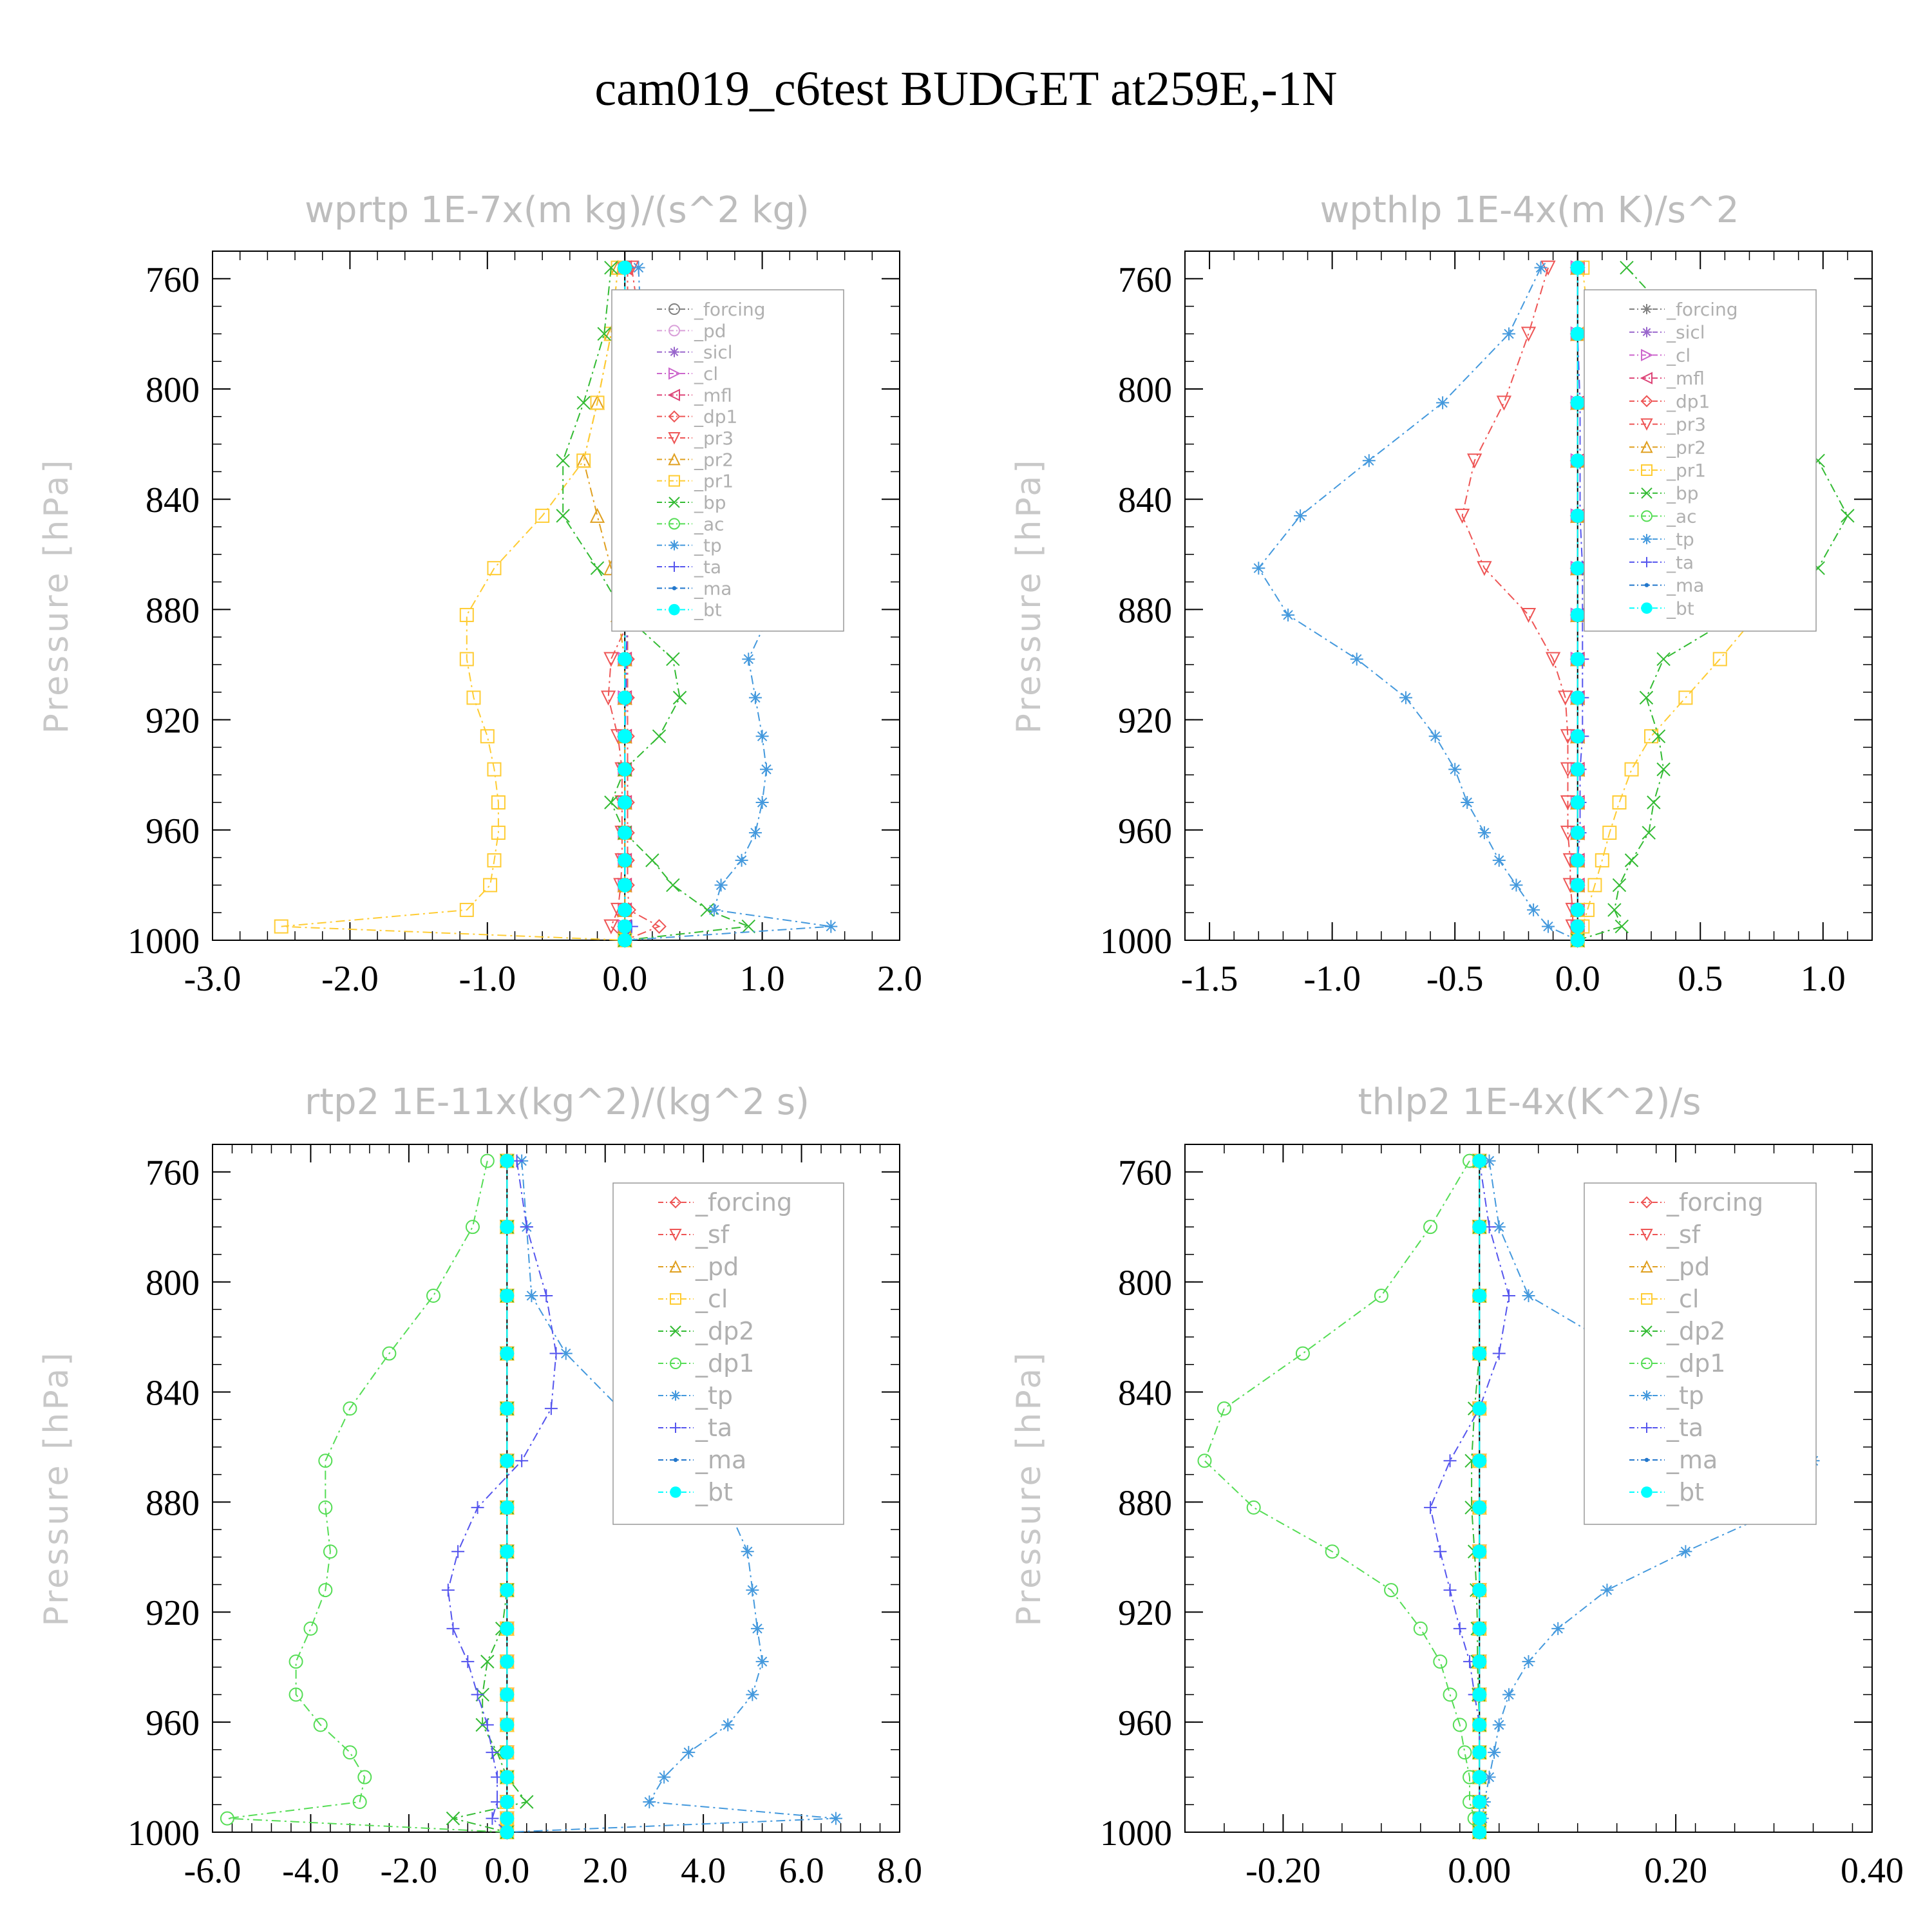 The width and height of the screenshot is (1932, 1932). I want to click on legend-entry: _bt, so click(1680, 608).